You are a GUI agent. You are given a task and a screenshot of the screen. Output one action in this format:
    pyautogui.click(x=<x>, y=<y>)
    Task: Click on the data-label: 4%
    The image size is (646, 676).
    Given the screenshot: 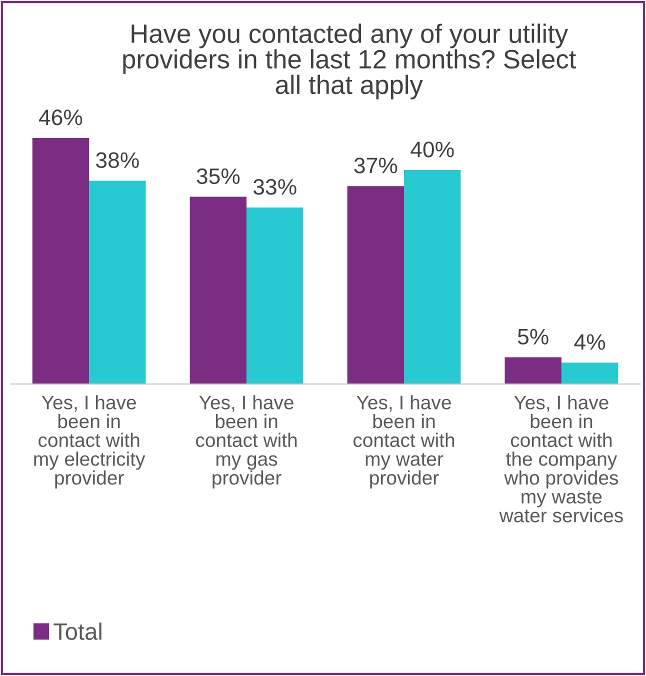 What is the action you would take?
    pyautogui.click(x=590, y=342)
    